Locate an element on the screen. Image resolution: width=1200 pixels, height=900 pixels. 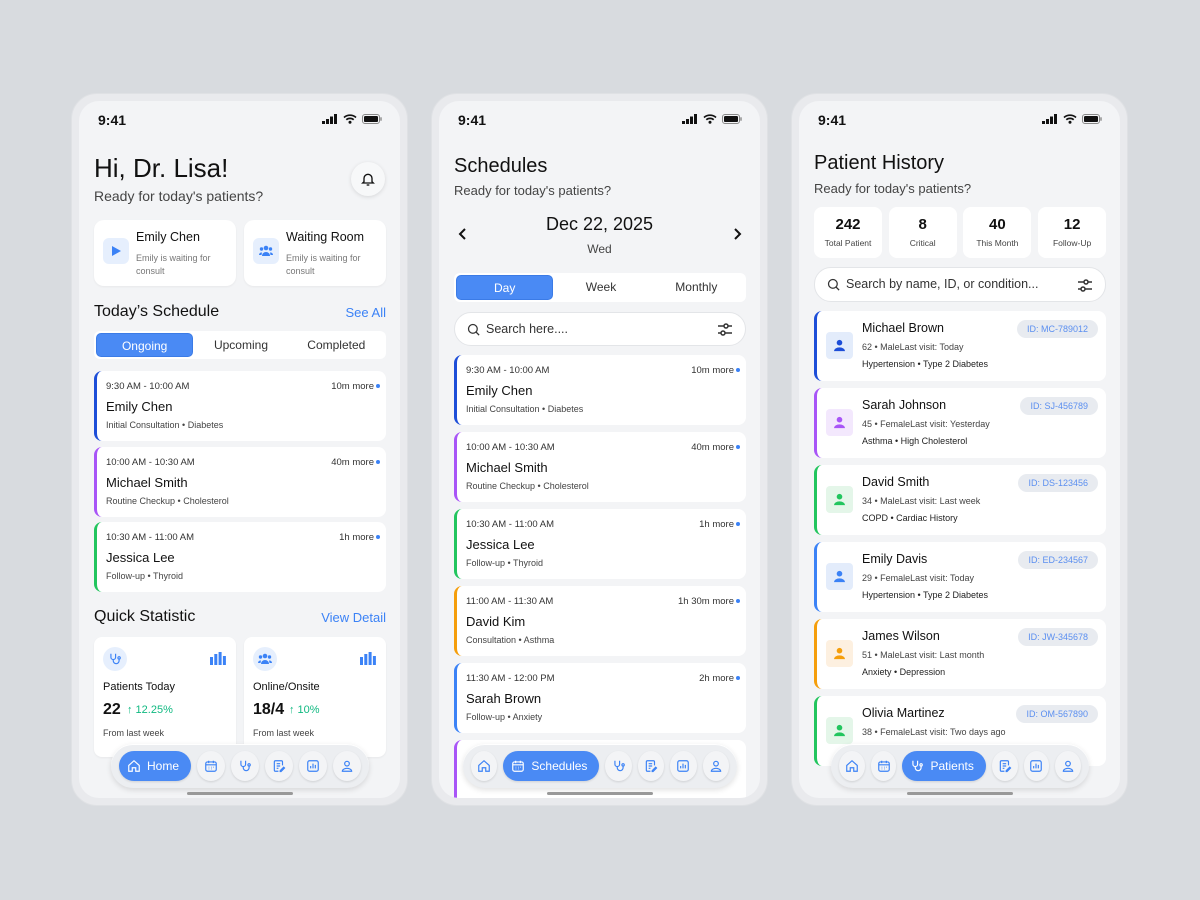
notification-button is located at coordinates (368, 179).